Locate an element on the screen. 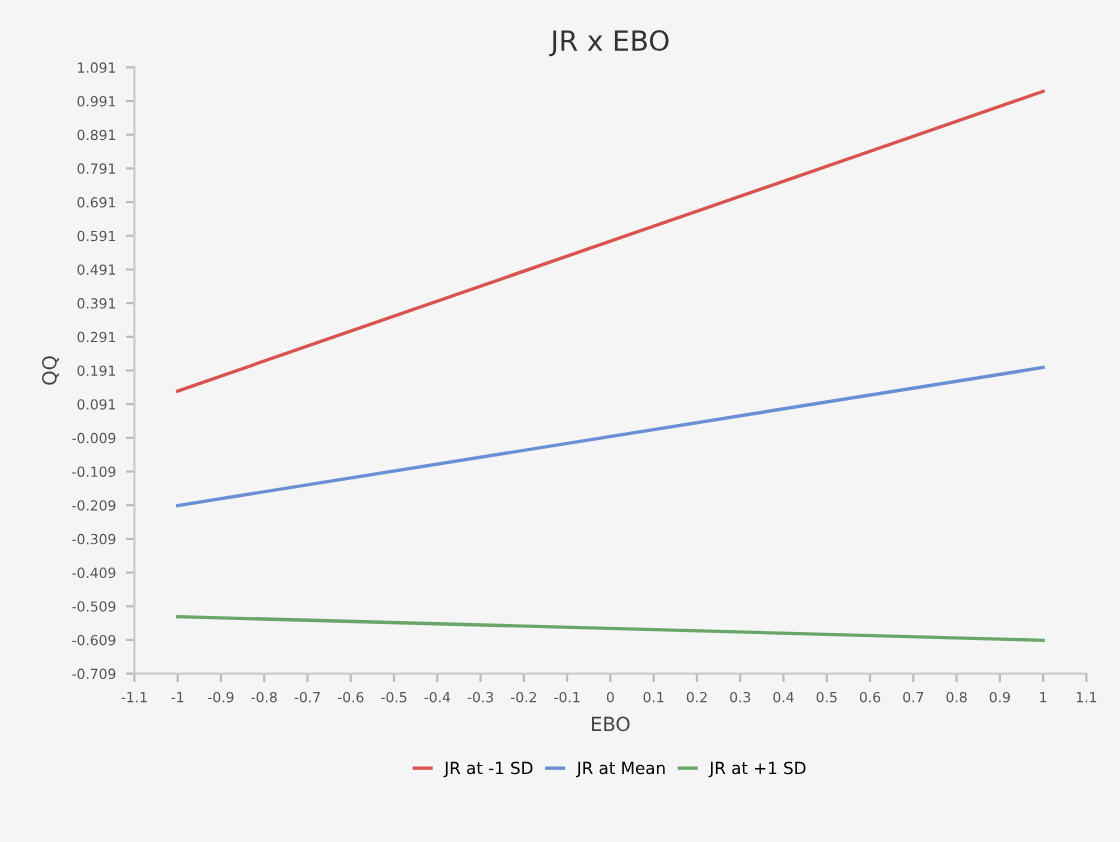 Image resolution: width=1120 pixels, height=842 pixels. x-axis-title: EBO is located at coordinates (611, 724).